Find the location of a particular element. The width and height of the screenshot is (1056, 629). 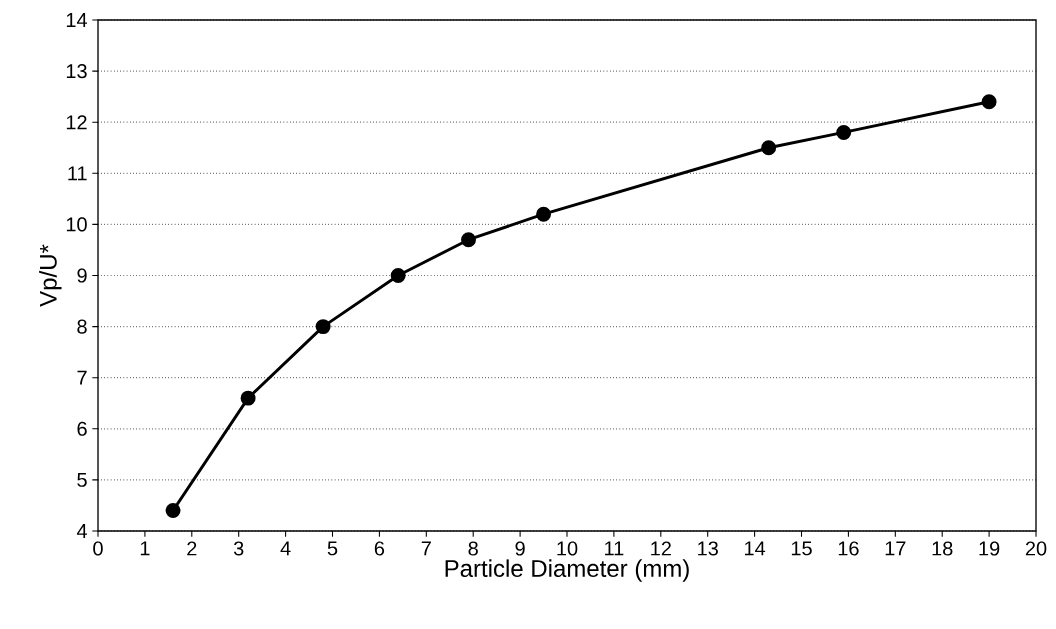

y-axis-title: Vp/U* is located at coordinates (50, 275).